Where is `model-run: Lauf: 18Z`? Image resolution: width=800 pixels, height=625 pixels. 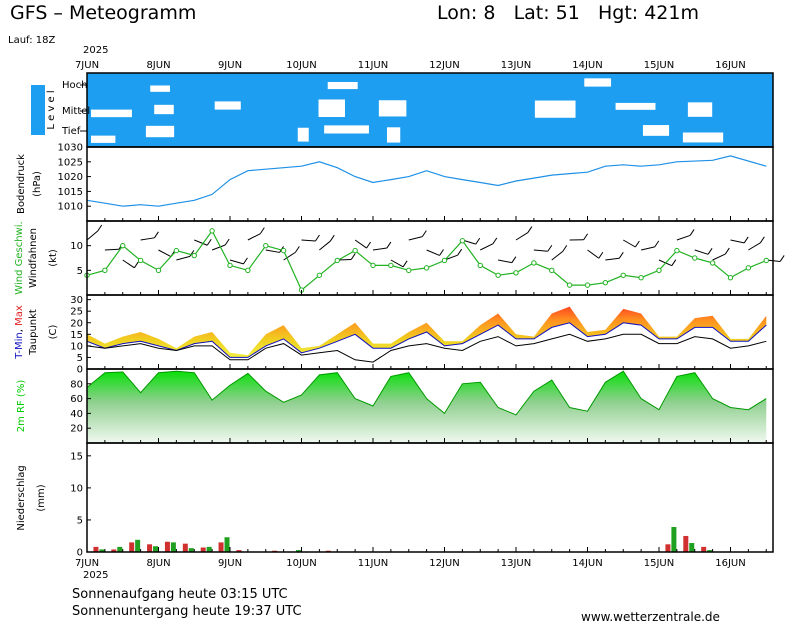
model-run: Lauf: 18Z is located at coordinates (32, 40).